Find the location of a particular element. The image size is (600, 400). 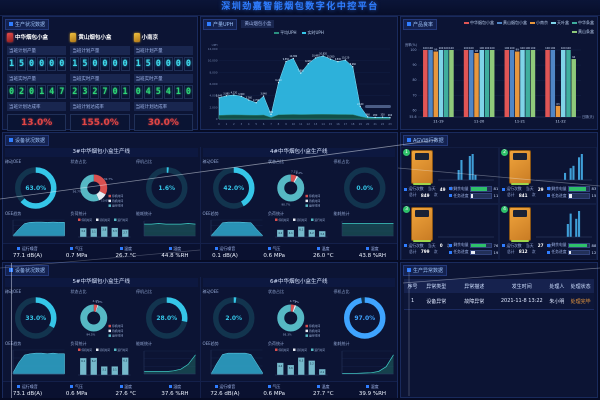

svg-text: 94 is located at coordinates (574, 57).